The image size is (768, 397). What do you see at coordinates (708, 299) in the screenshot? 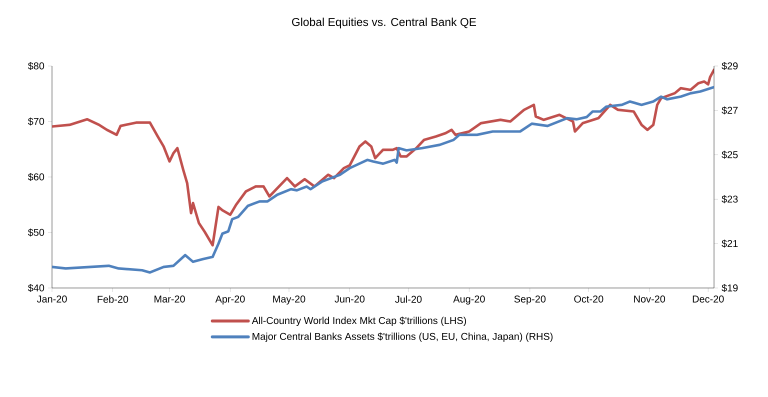
I see `x-tick-label: Dec-20` at bounding box center [708, 299].